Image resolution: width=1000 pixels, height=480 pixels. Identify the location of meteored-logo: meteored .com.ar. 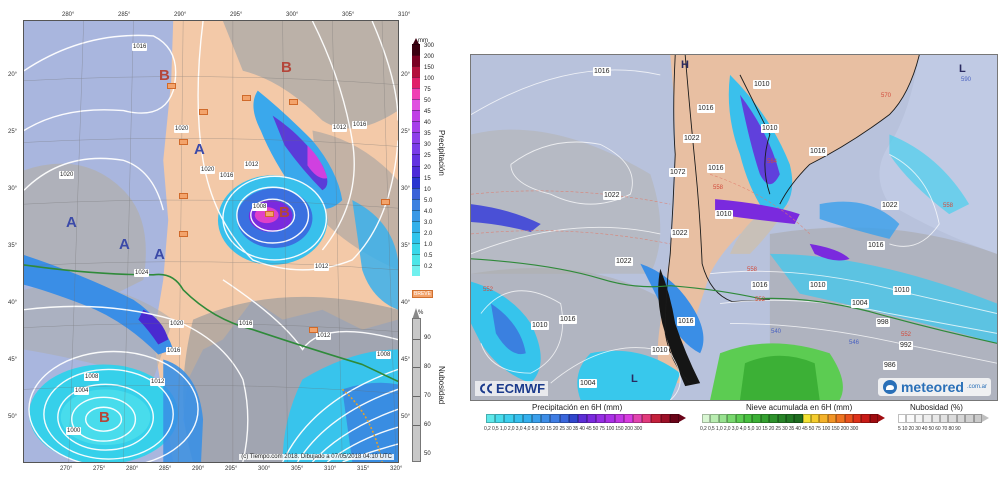
(934, 387).